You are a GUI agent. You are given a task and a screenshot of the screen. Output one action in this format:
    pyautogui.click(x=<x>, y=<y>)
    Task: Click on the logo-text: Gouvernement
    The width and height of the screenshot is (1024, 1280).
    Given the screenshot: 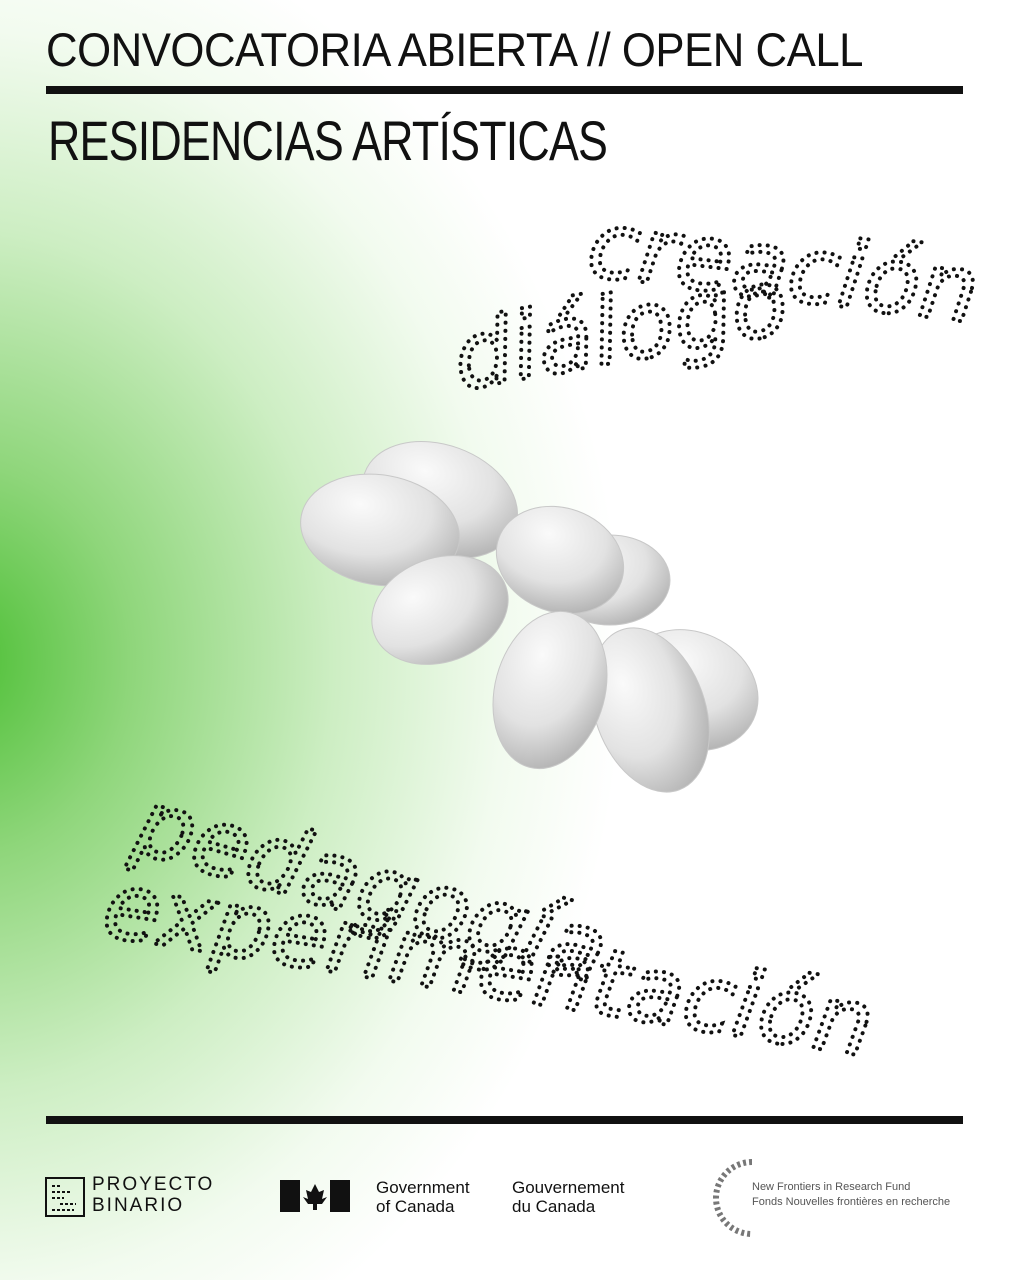 What is the action you would take?
    pyautogui.click(x=568, y=1187)
    